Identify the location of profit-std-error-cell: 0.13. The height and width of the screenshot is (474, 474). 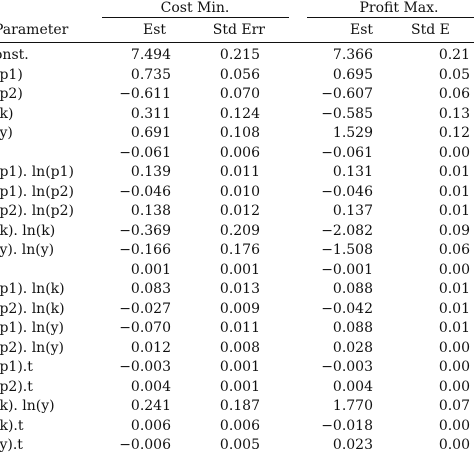
(454, 113).